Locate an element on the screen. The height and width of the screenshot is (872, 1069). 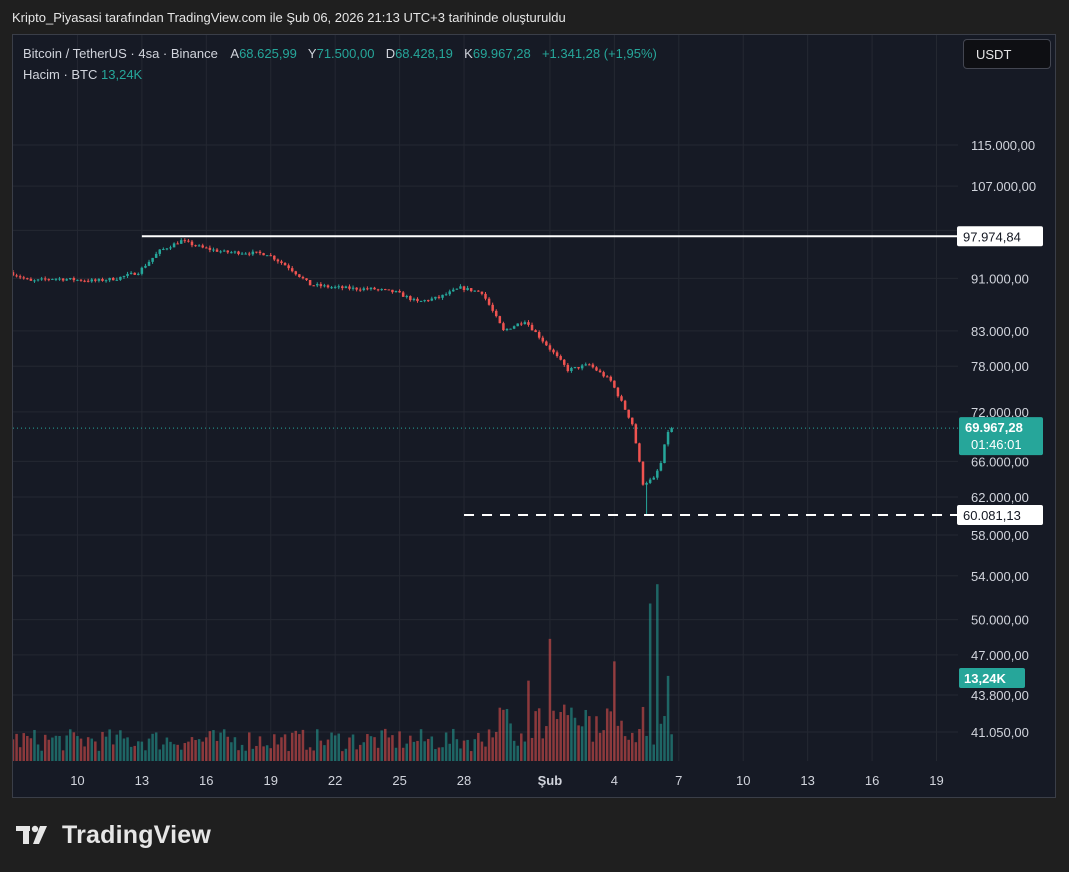
time-tick-label: 13 is located at coordinates (142, 780).